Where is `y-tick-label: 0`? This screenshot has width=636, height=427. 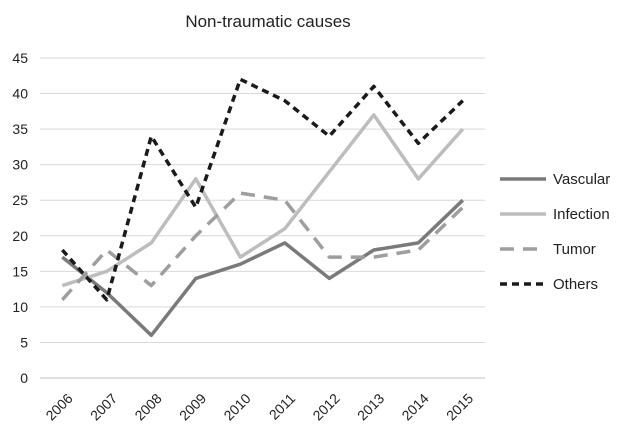
y-tick-label: 0 is located at coordinates (24, 378).